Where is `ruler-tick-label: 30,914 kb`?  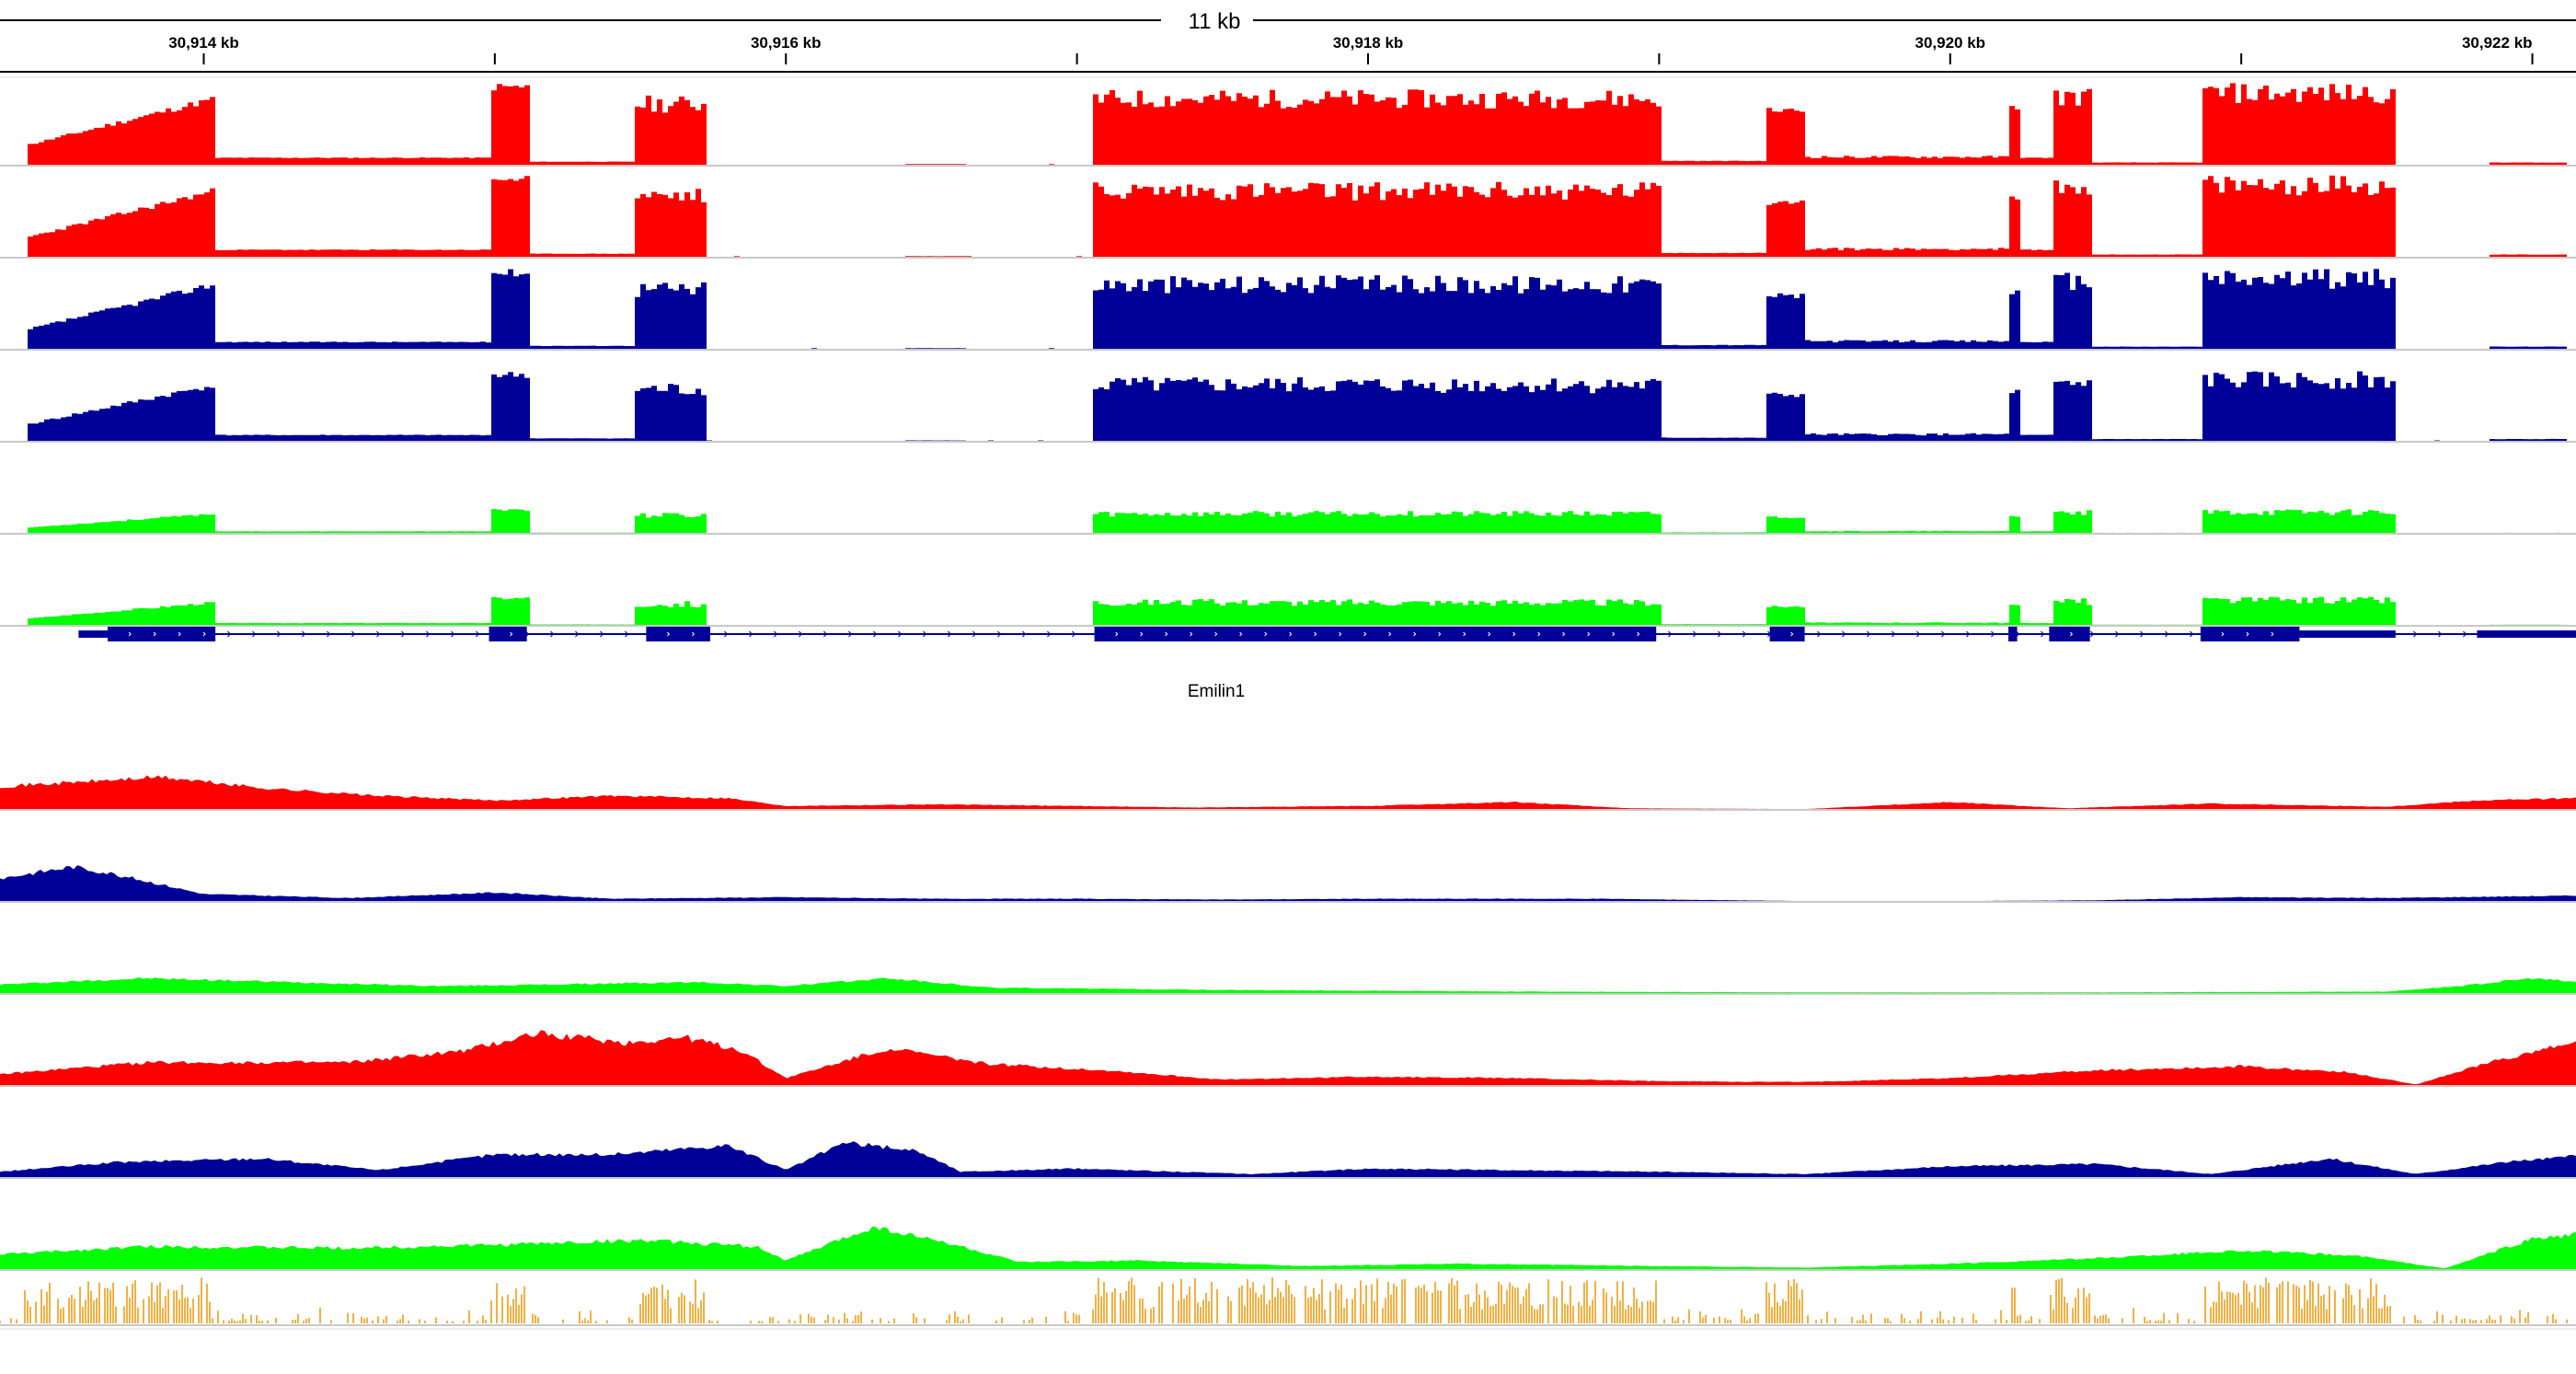
ruler-tick-label: 30,914 kb is located at coordinates (203, 43).